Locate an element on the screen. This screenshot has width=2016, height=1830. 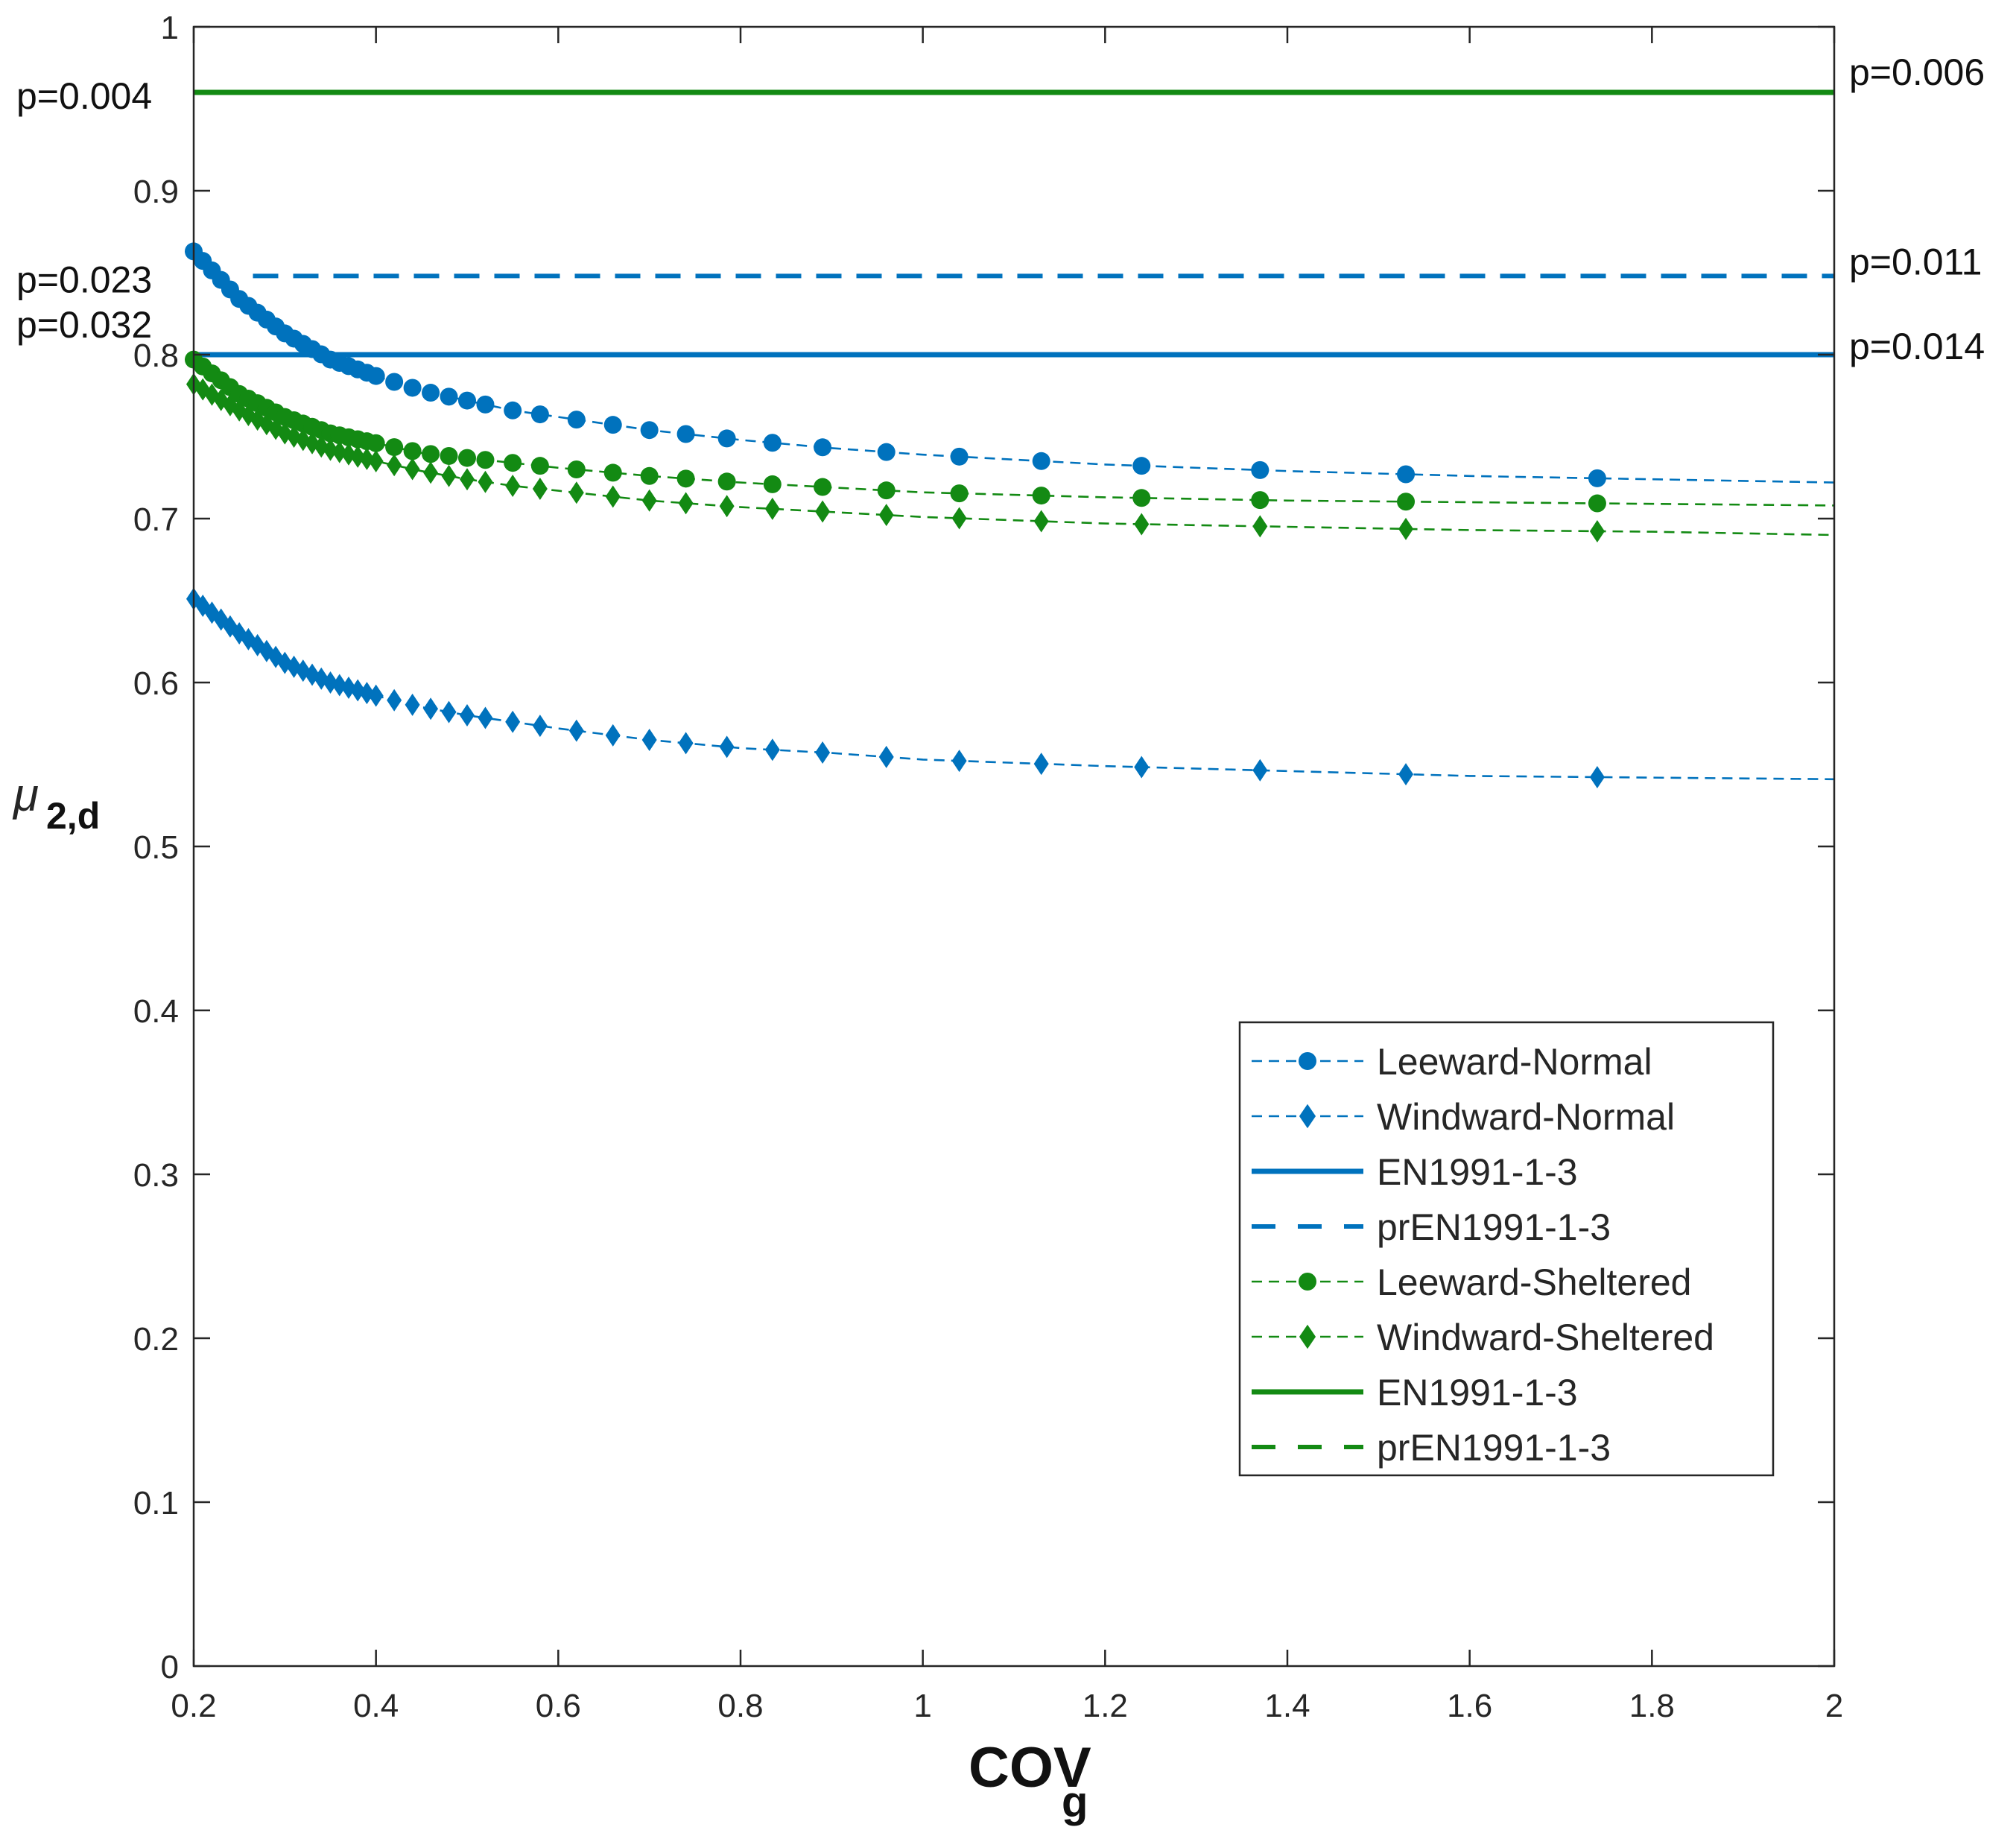
legend-item: Leeward-Sheltered is located at coordinates (1472, 1282).